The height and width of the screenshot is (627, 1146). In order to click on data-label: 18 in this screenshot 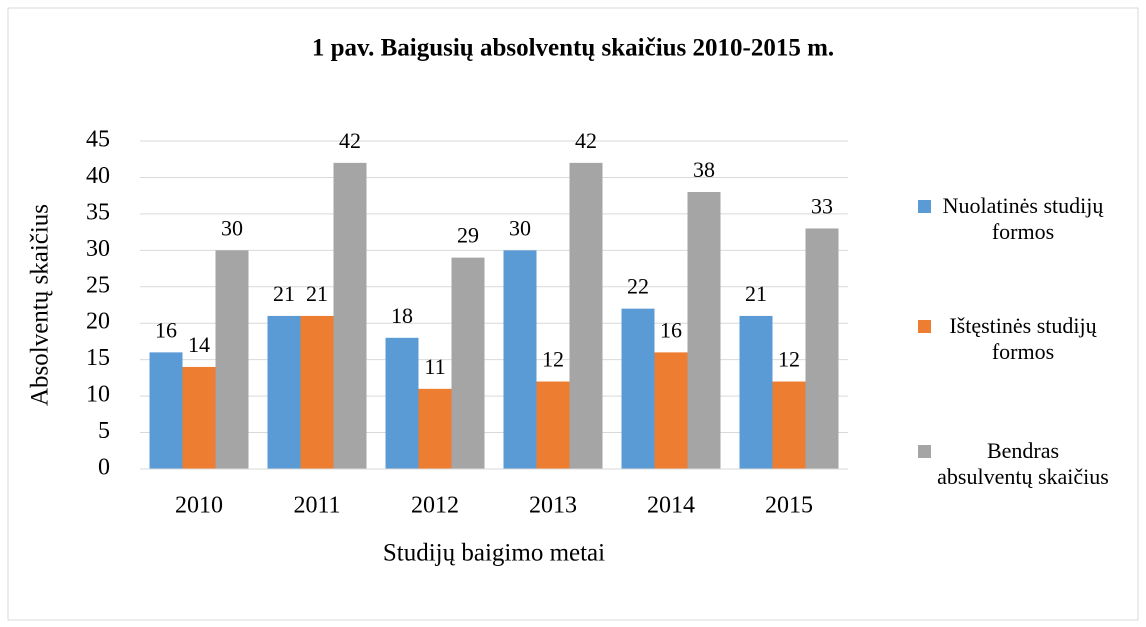, I will do `click(402, 315)`.